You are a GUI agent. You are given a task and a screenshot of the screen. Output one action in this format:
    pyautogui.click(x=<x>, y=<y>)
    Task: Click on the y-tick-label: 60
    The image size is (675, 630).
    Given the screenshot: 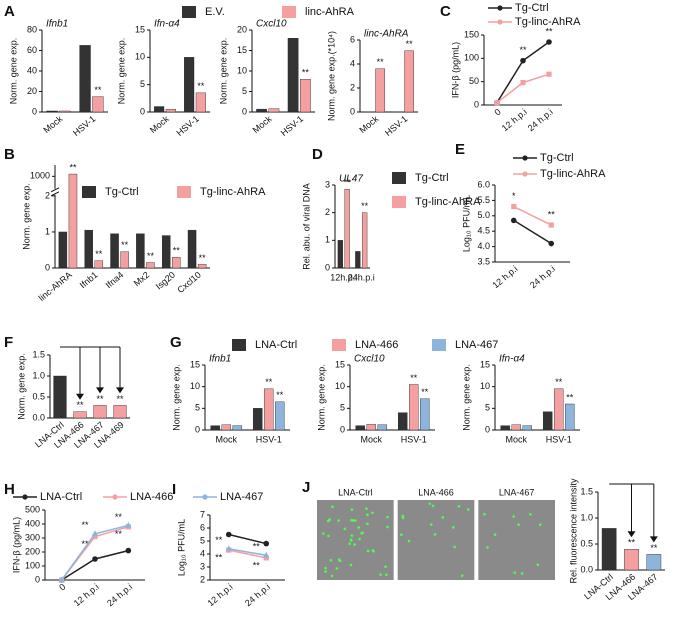 What is the action you would take?
    pyautogui.click(x=32, y=50)
    